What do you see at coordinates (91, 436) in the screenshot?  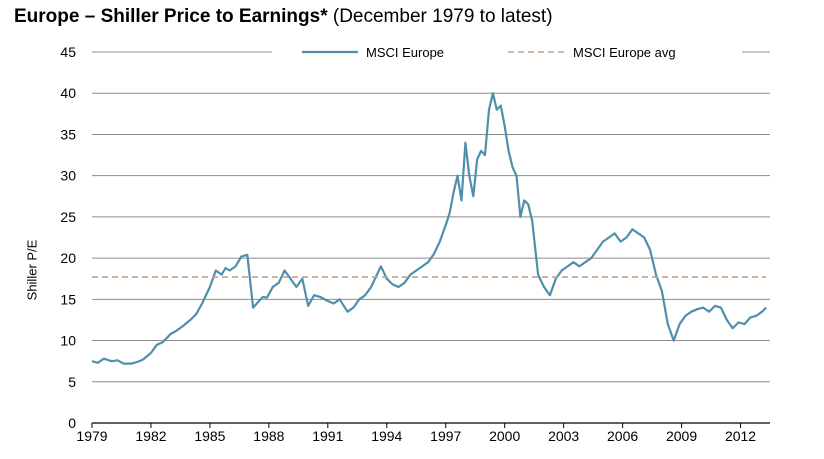 I see `x-tick-label: 1979` at bounding box center [91, 436].